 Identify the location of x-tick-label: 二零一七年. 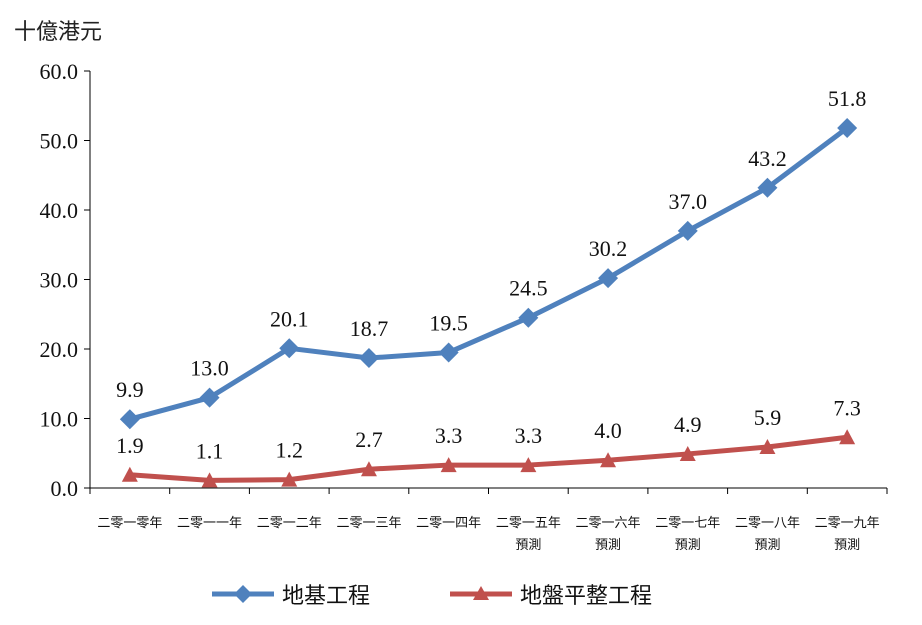
(687, 523).